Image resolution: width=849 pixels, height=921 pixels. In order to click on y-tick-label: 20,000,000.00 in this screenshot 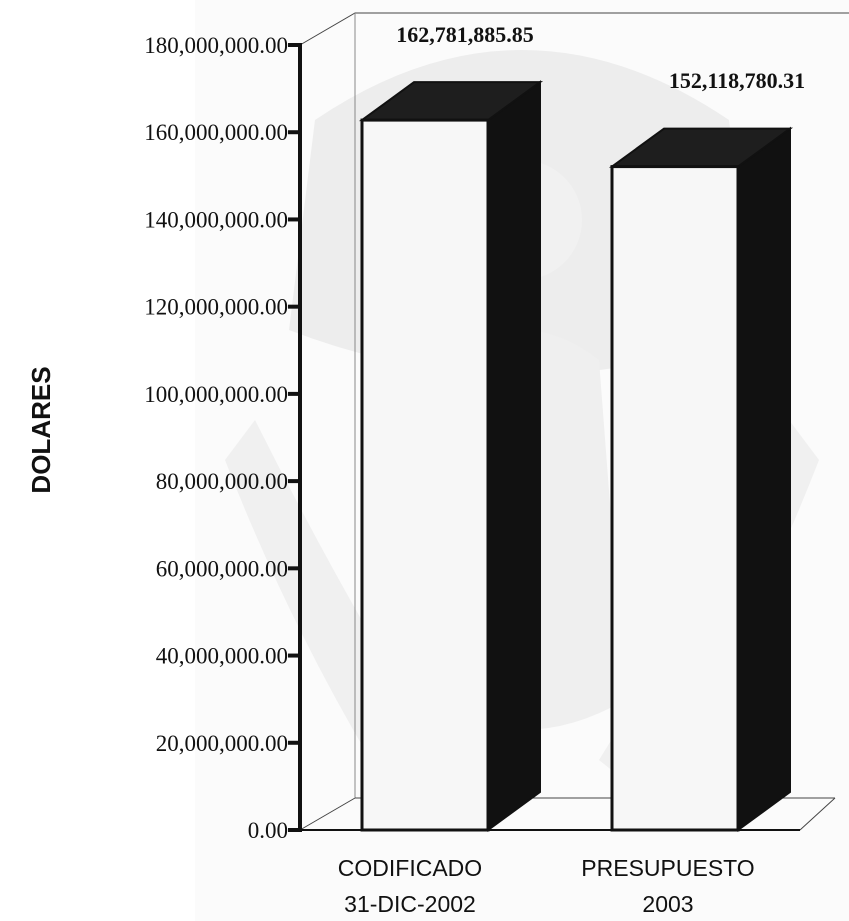, I will do `click(222, 743)`.